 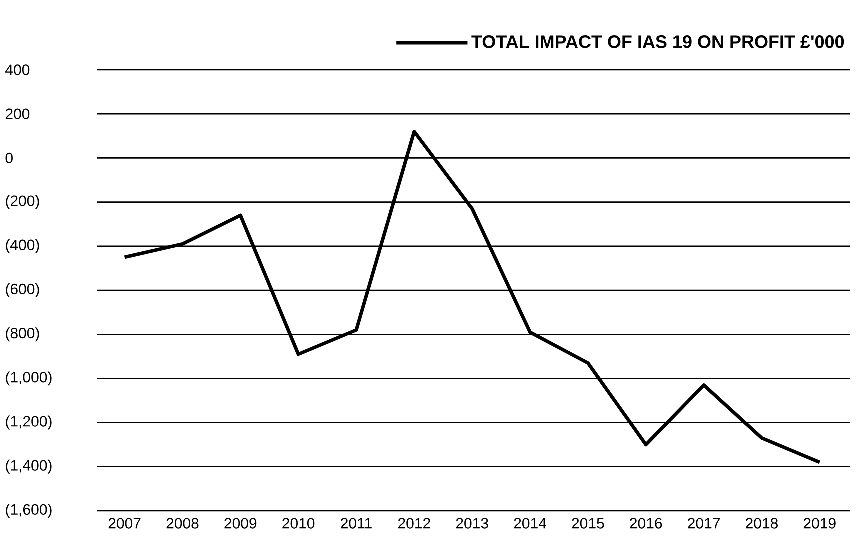 I want to click on y-tick-label: (1,600), so click(x=29, y=511).